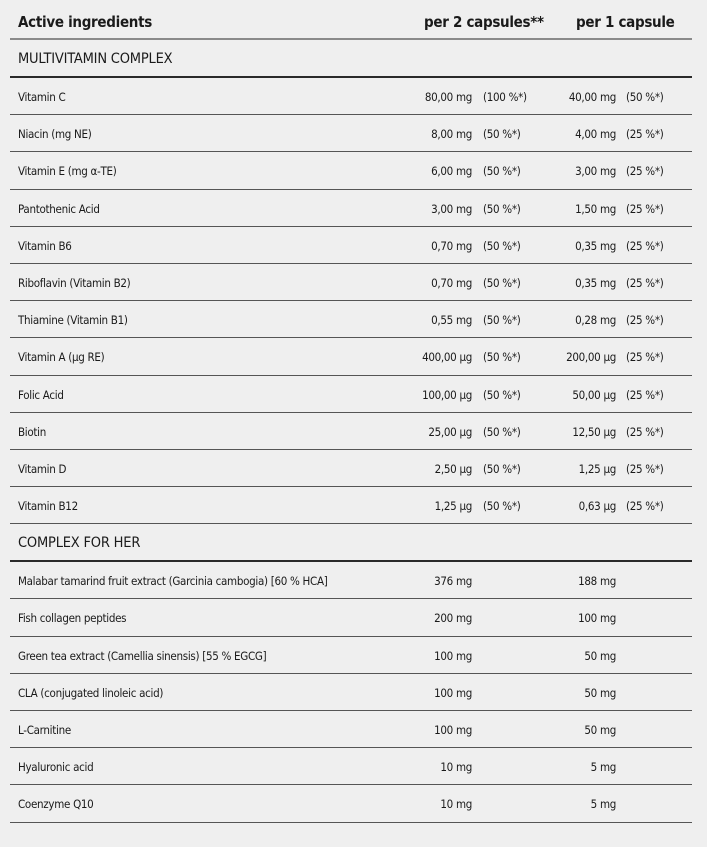 The image size is (707, 847). I want to click on table-row: Vitamin C 80,00 mg (100 %*) 40,00 mg (50 %*), so click(351, 97).